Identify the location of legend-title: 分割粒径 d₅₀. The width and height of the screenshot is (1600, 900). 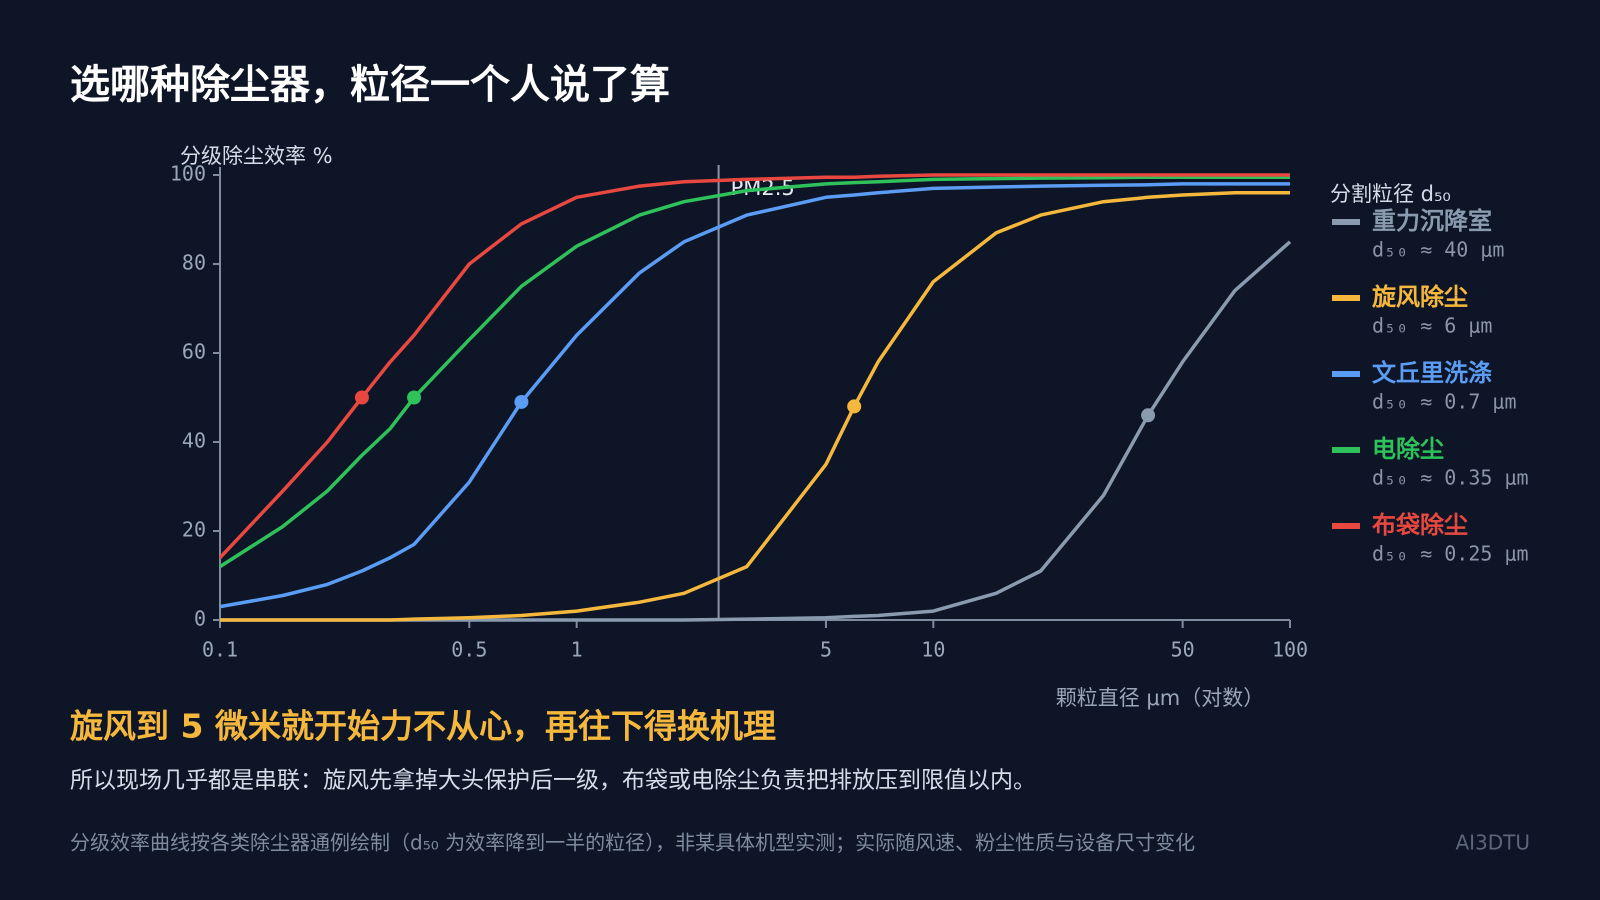
(1390, 194).